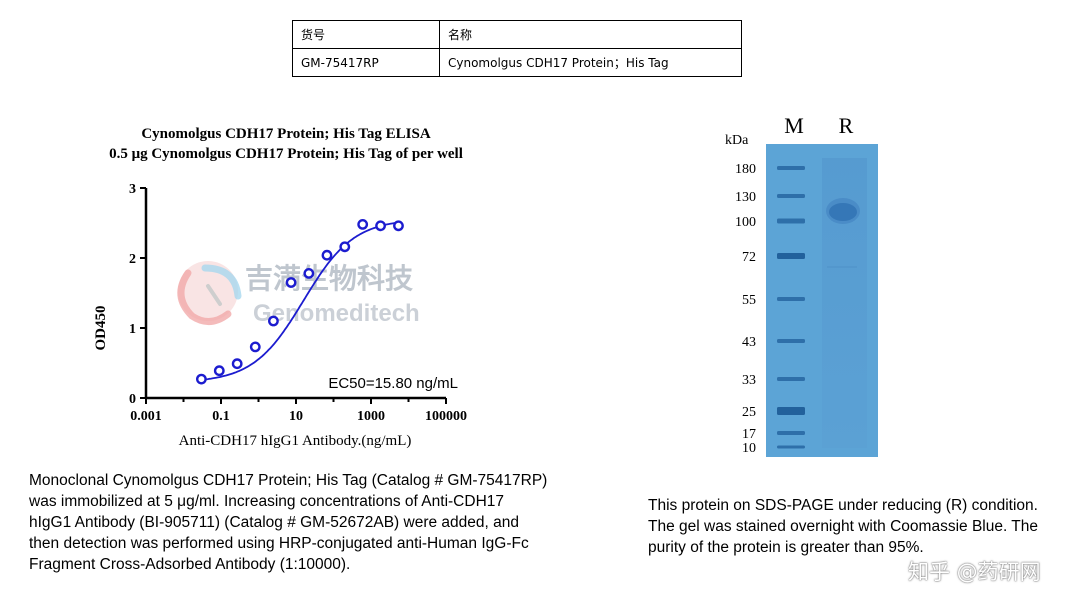  I want to click on y-axis-title: OD450, so click(101, 328).